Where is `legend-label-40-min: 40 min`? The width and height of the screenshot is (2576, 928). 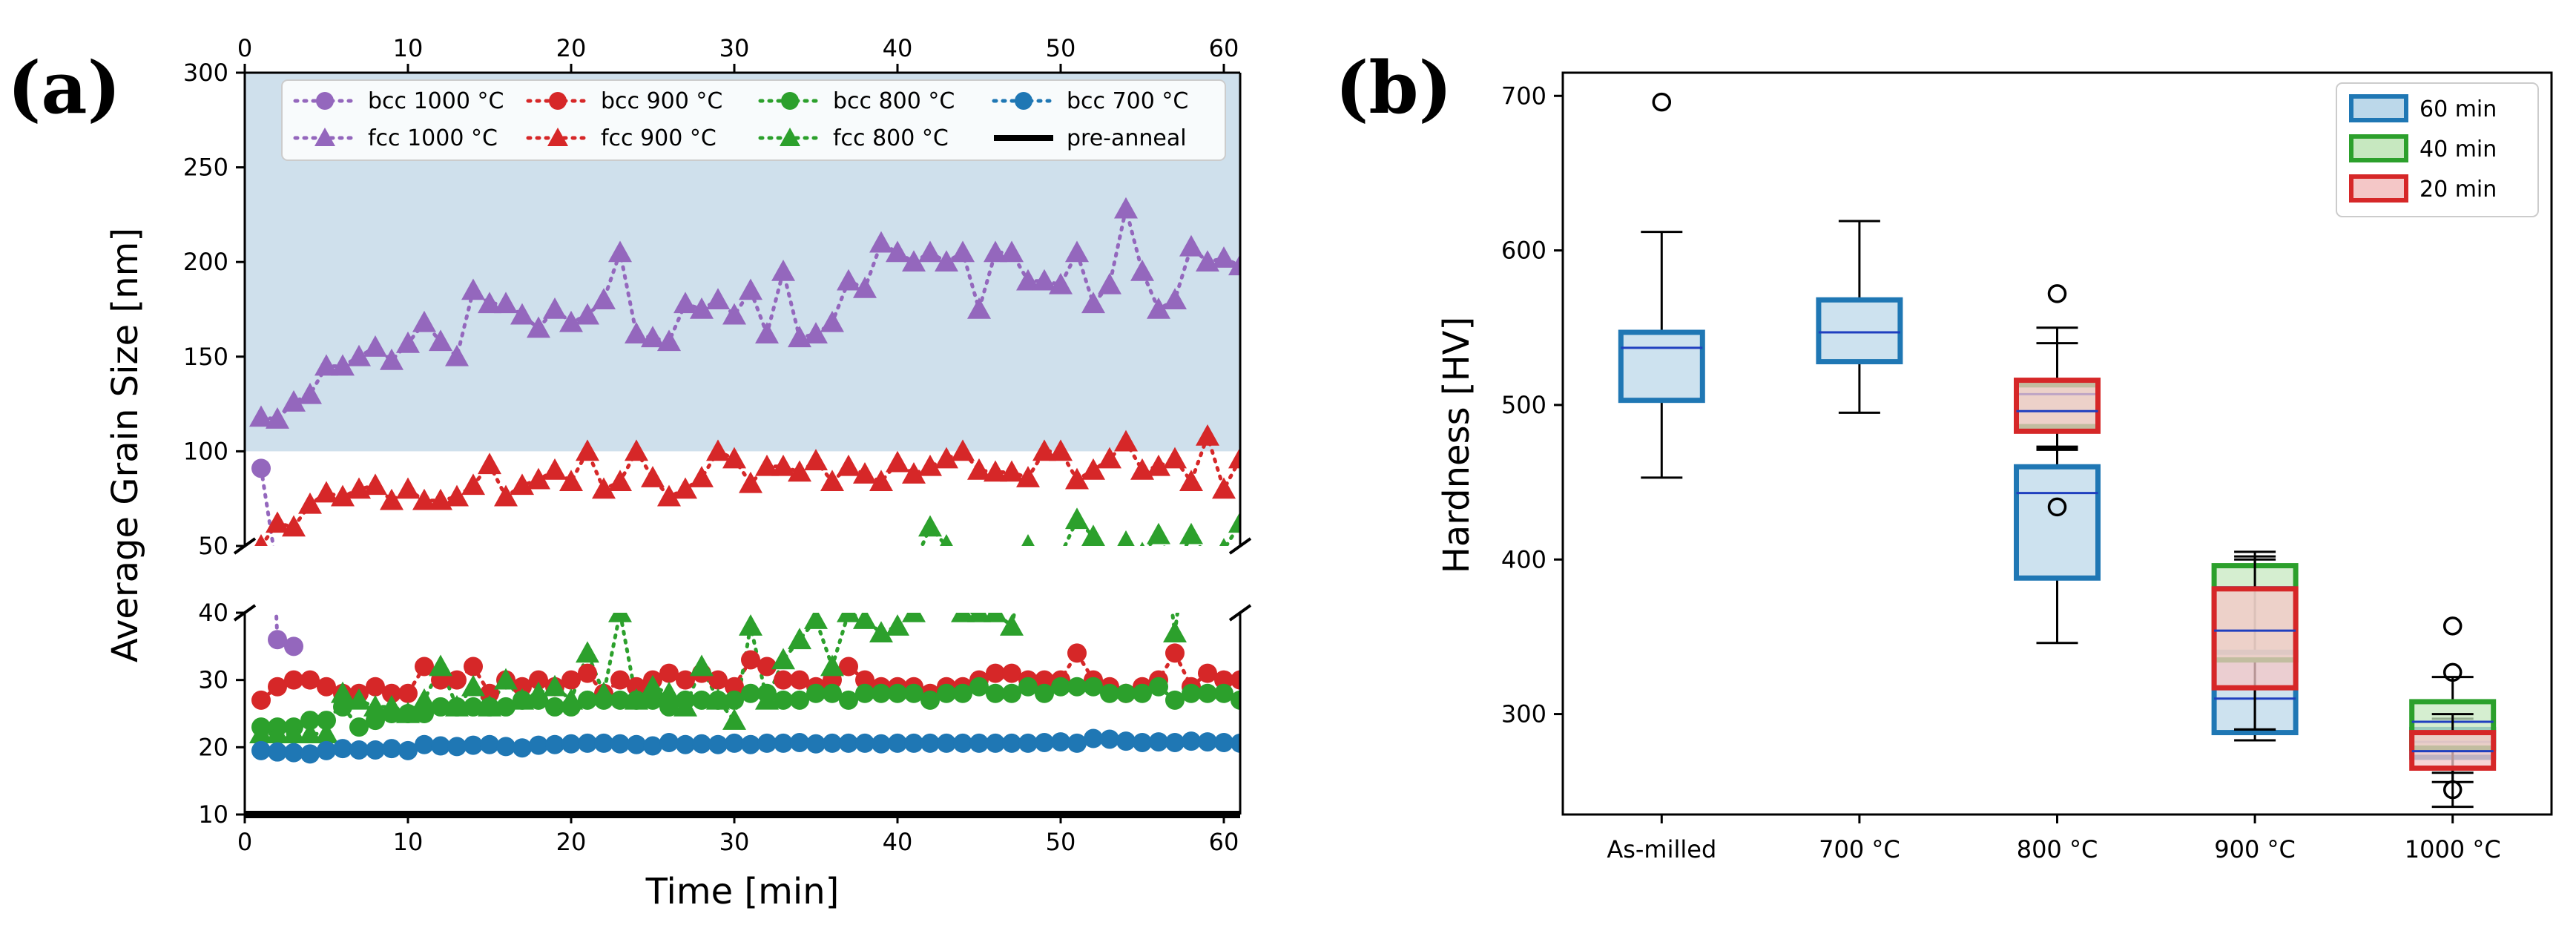
legend-label-40-min: 40 min is located at coordinates (2458, 149).